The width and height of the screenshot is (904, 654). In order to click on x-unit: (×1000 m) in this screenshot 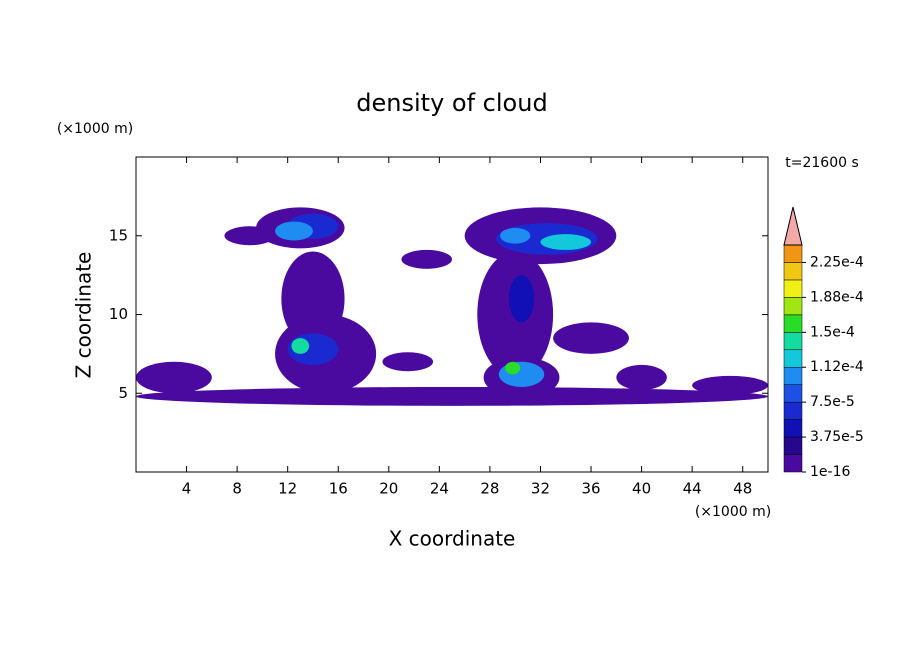, I will do `click(733, 512)`.